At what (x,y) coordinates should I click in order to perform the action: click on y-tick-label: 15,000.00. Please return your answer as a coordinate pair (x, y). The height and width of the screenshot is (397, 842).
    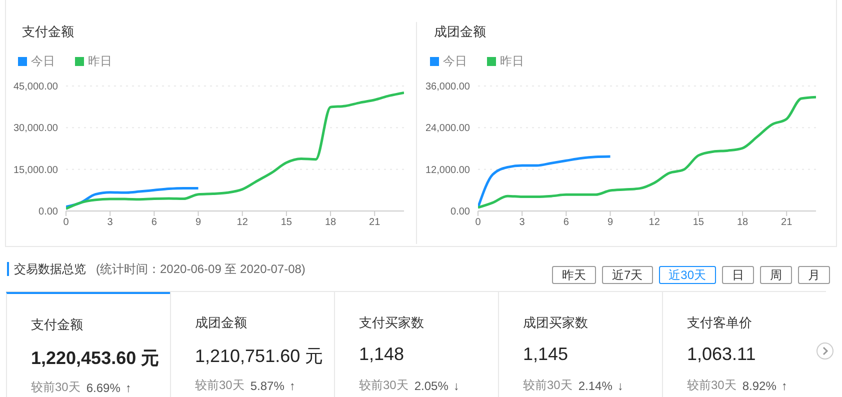
    Looking at the image, I should click on (36, 170).